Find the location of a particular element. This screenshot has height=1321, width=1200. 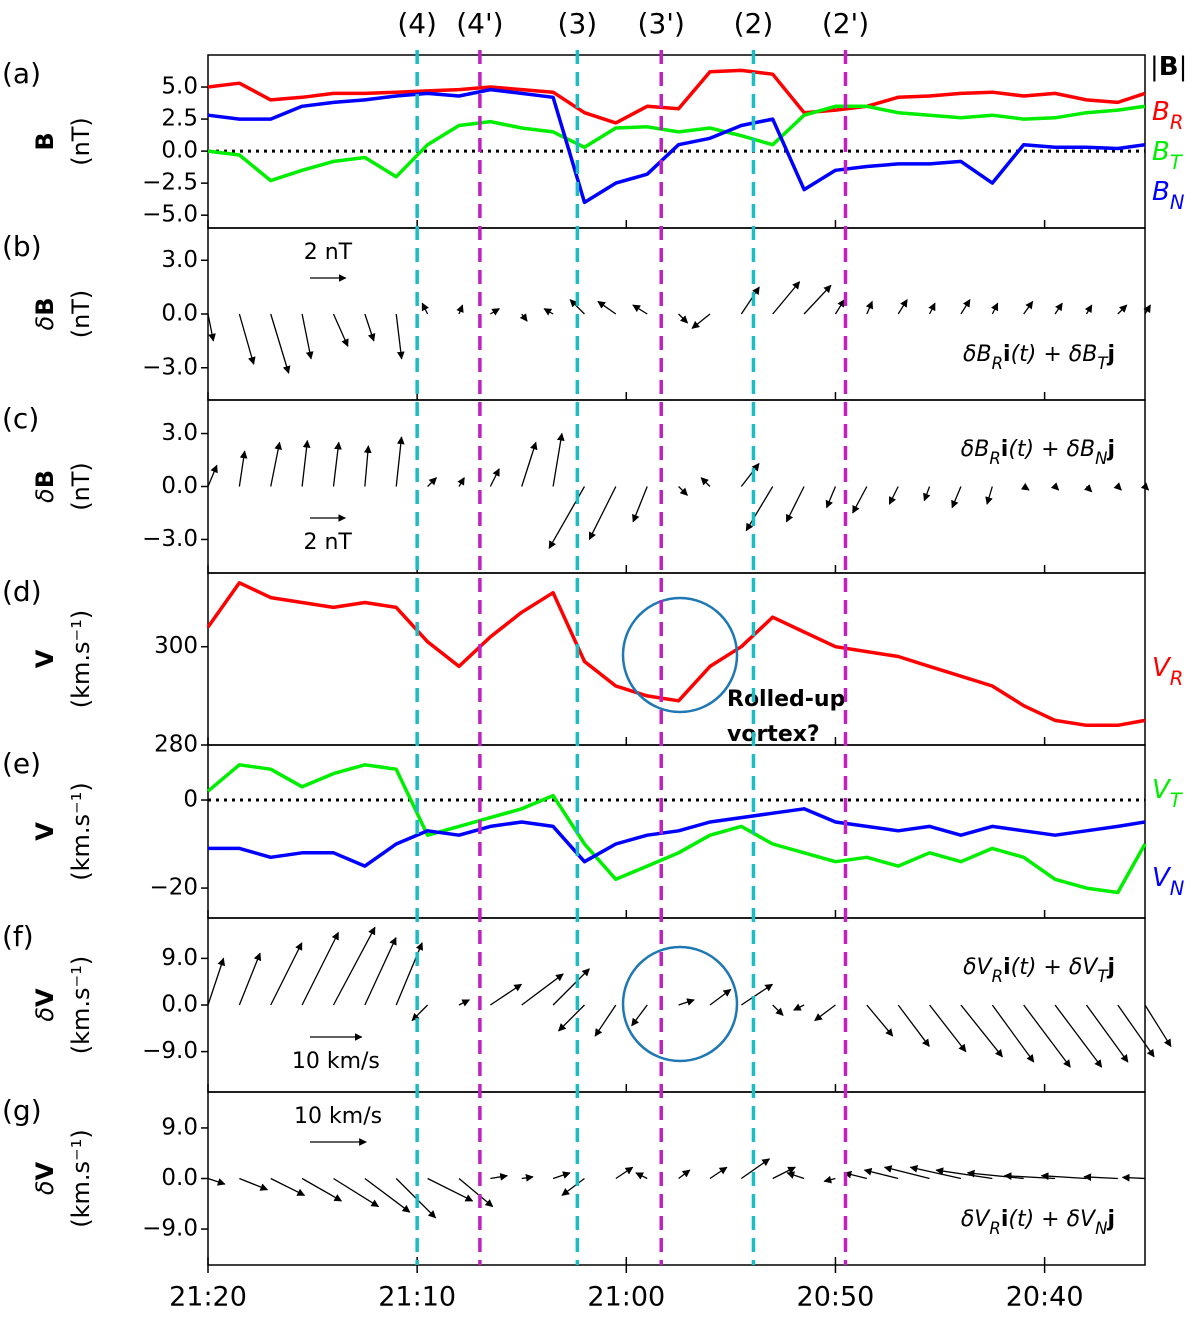

legend-entry: VR is located at coordinates (1167, 672).